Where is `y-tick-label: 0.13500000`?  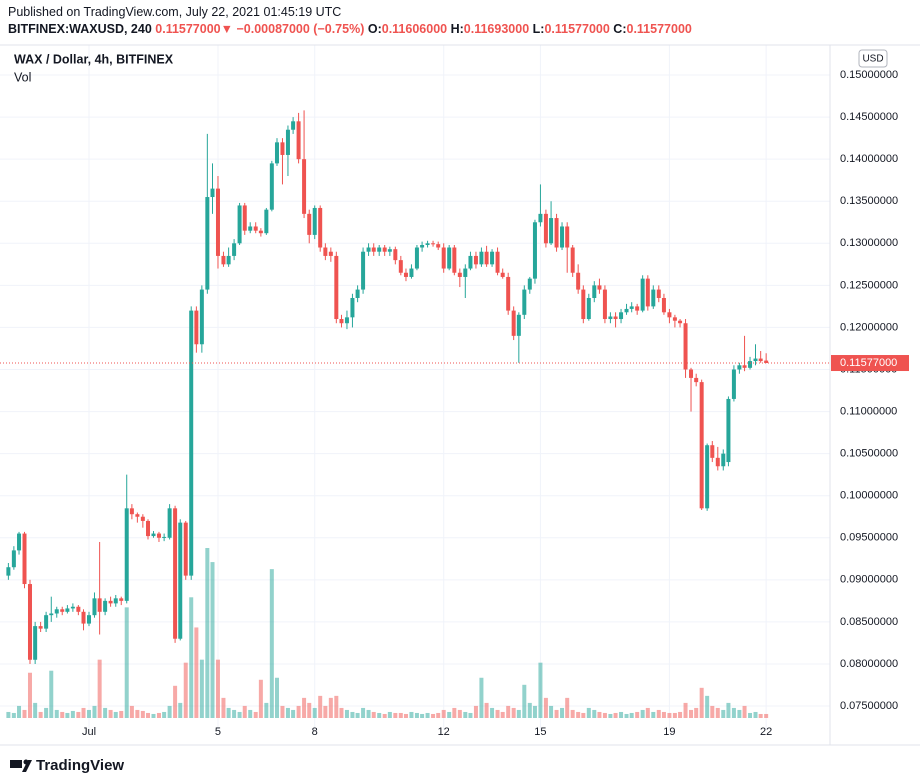 y-tick-label: 0.13500000 is located at coordinates (869, 201).